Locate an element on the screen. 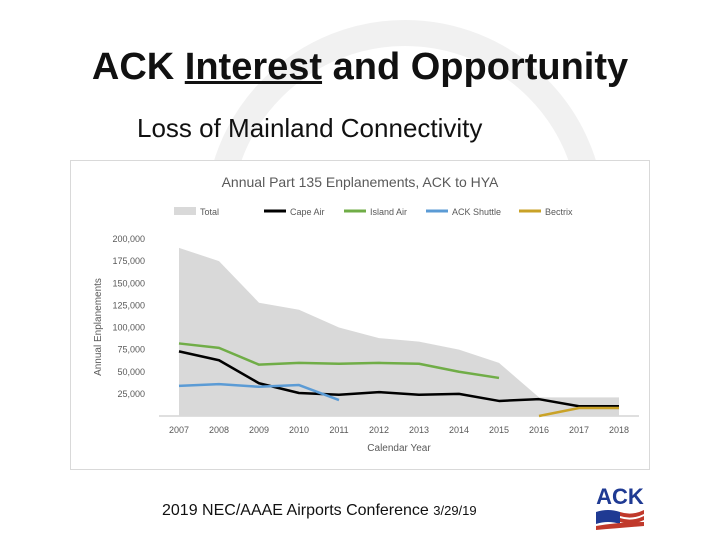 The height and width of the screenshot is (540, 720). series-line-ack-shuttle is located at coordinates (259, 392).